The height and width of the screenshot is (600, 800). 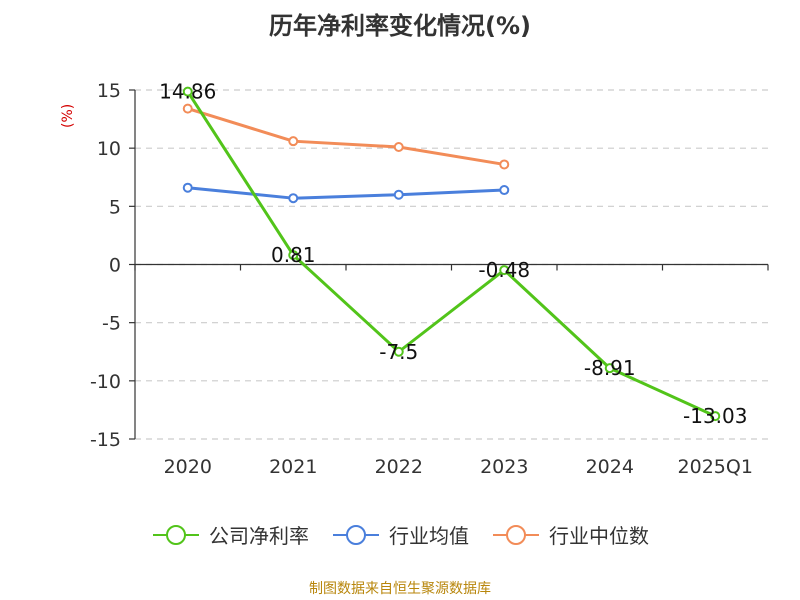 I want to click on data-label: -13.03, so click(x=715, y=416).